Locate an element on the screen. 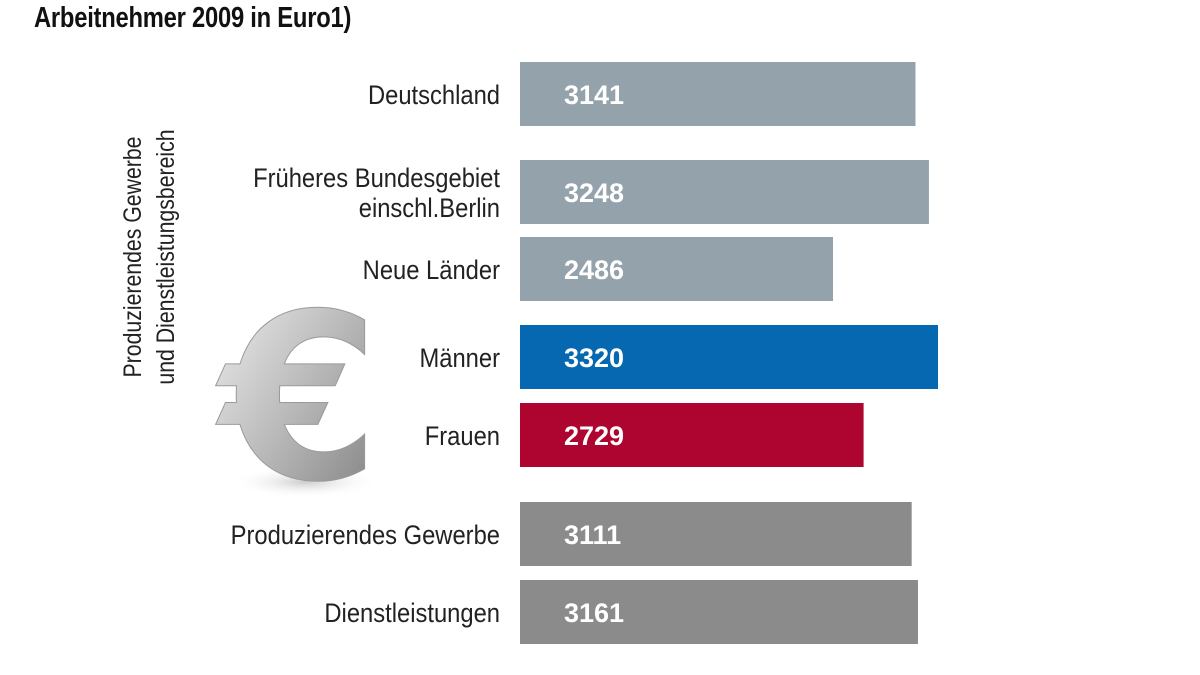  category-label-4: Frauen is located at coordinates (462, 437).